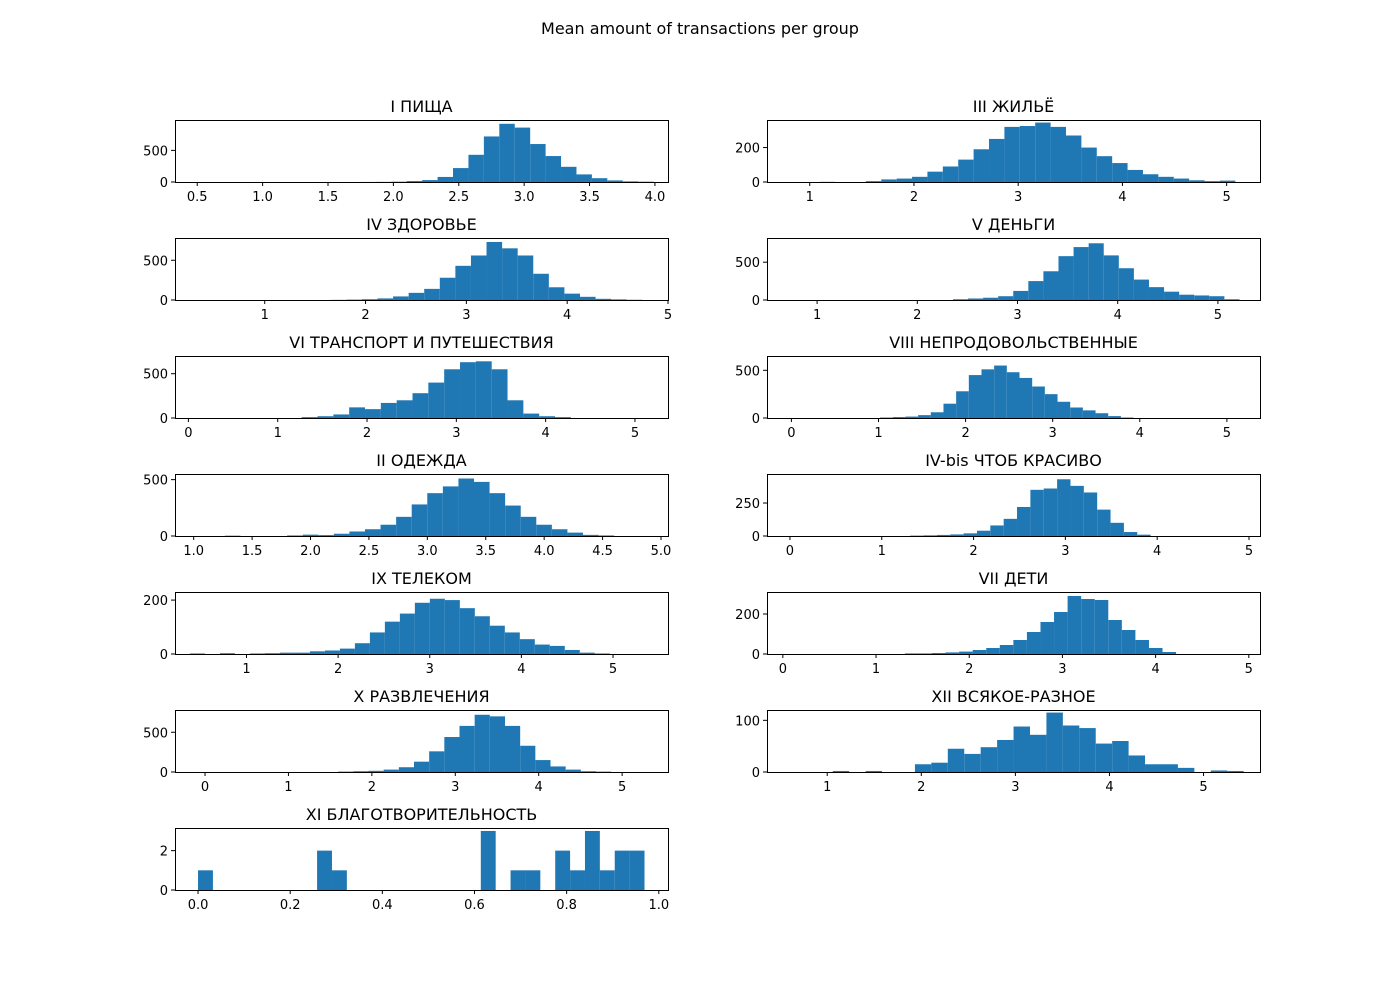  What do you see at coordinates (421, 696) in the screenshot?
I see `panel-title: X РАЗВЛЕЧЕНИЯ` at bounding box center [421, 696].